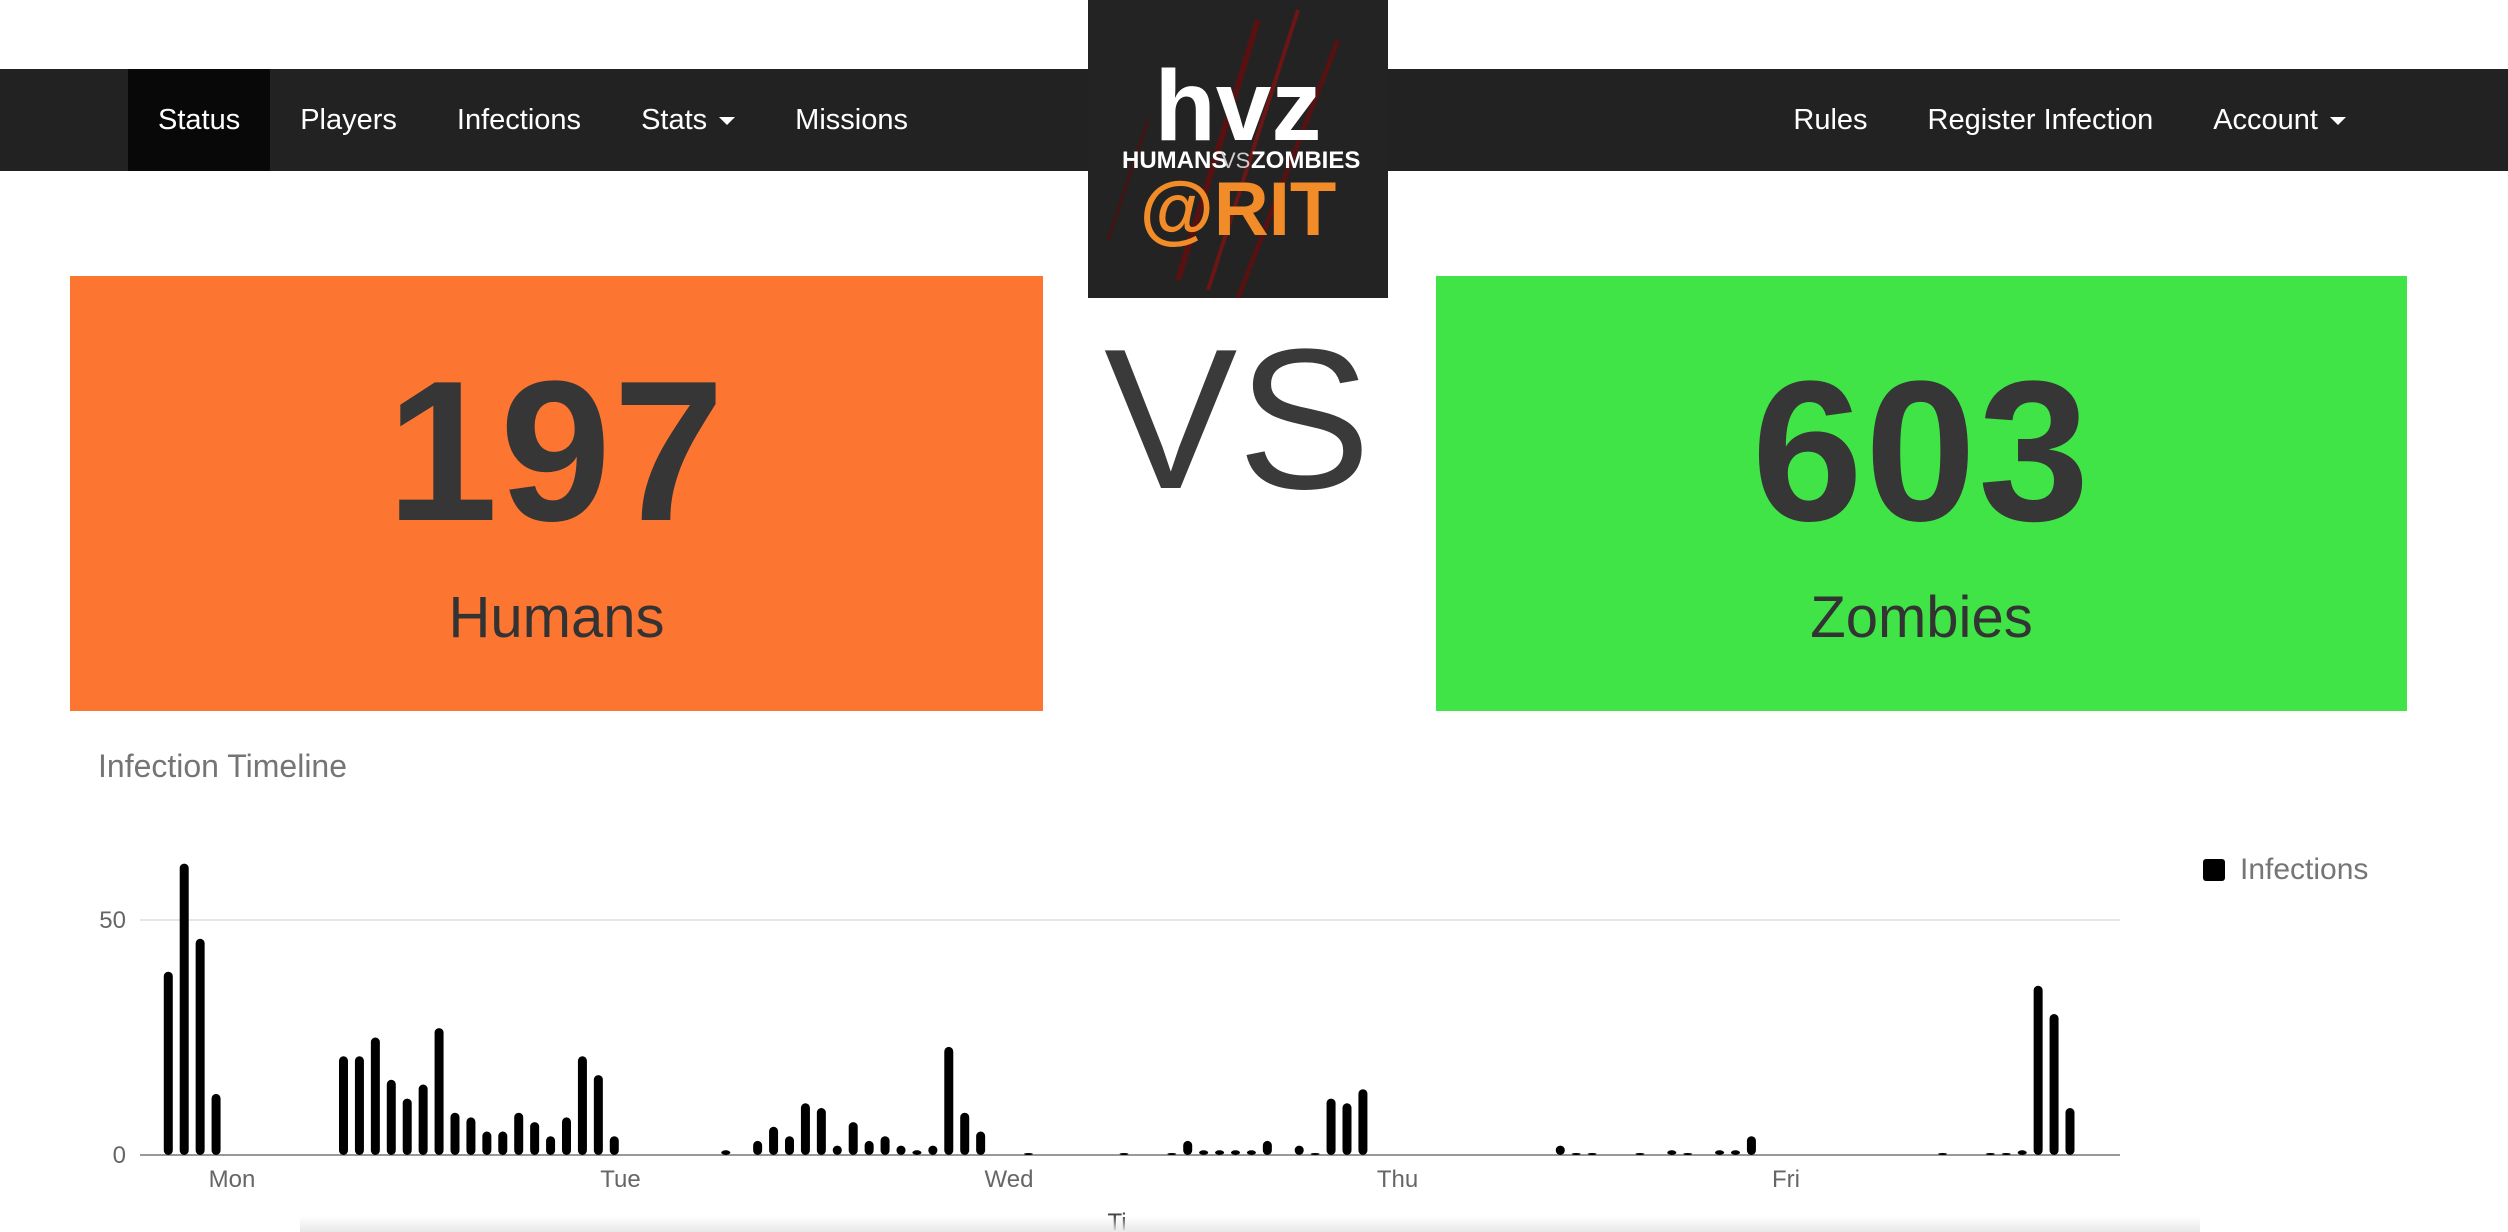 The width and height of the screenshot is (2508, 1232). Describe the element at coordinates (1009, 1179) in the screenshot. I see `x-tick-label: Wed` at that location.